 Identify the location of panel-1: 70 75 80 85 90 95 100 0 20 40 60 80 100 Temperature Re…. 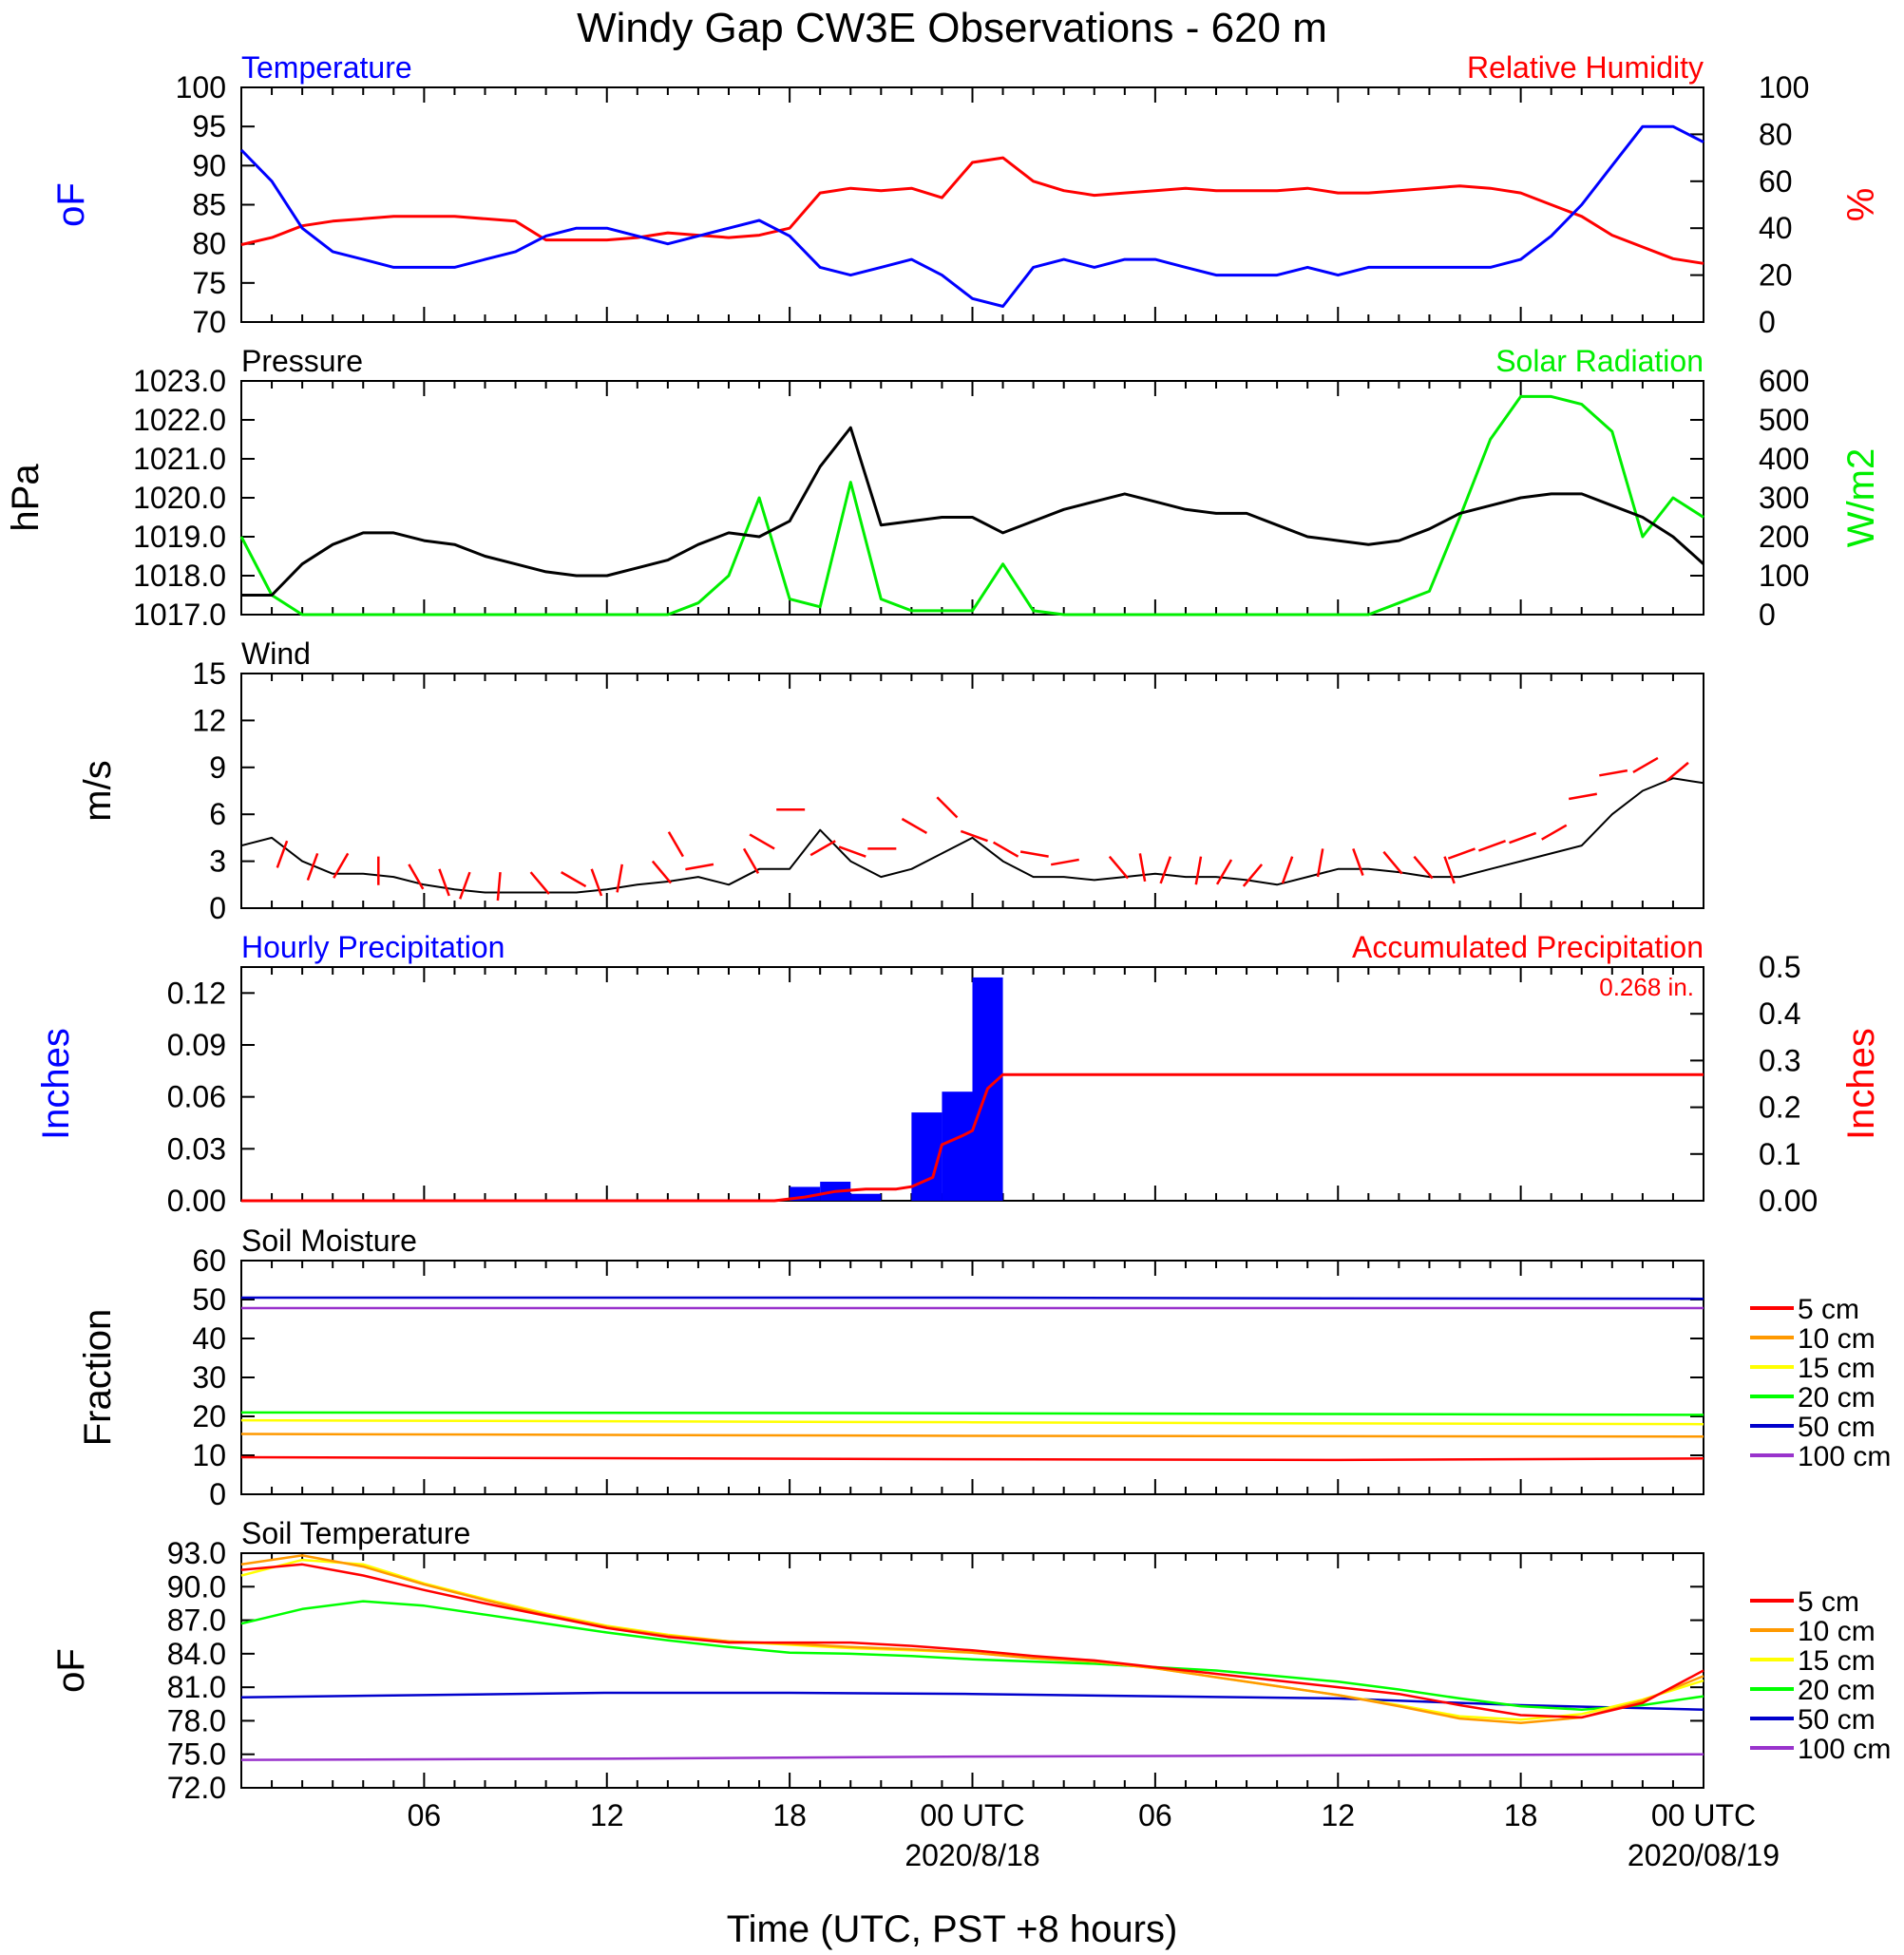
(966, 194).